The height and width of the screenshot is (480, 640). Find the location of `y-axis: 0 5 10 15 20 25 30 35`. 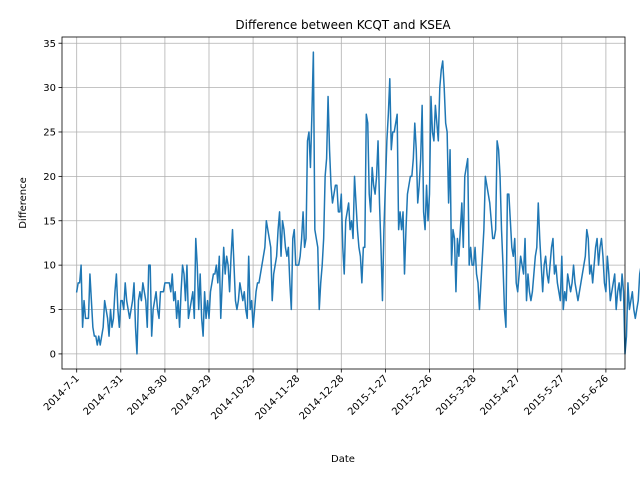

y-axis: 0 5 10 15 20 25 30 35 is located at coordinates (52, 200).